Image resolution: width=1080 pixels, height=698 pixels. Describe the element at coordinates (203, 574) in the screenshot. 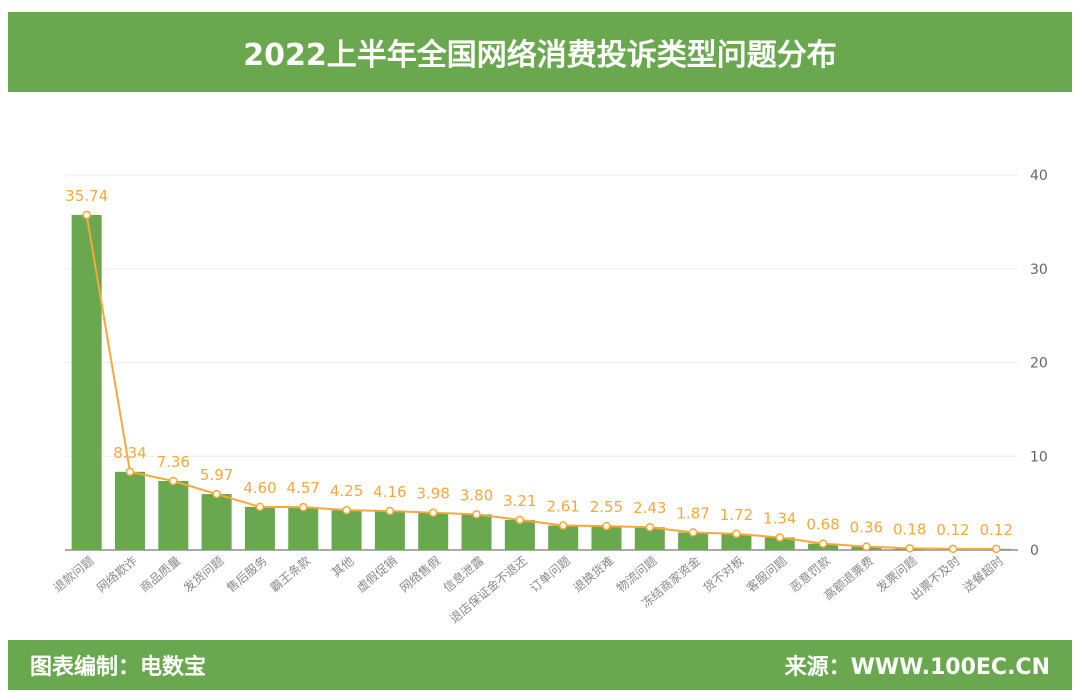

I see `x-tick-label: 发货问题` at that location.